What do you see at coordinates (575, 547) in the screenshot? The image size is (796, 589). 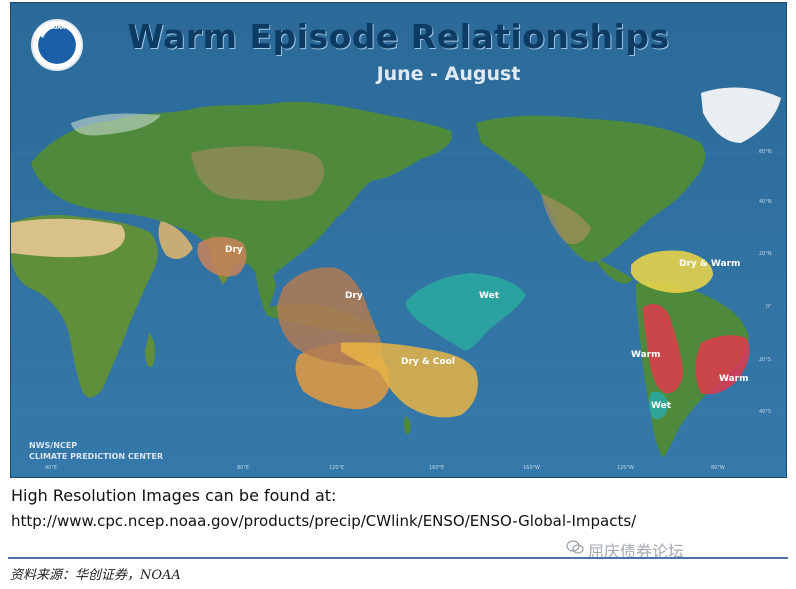 I see `wechat-icon` at bounding box center [575, 547].